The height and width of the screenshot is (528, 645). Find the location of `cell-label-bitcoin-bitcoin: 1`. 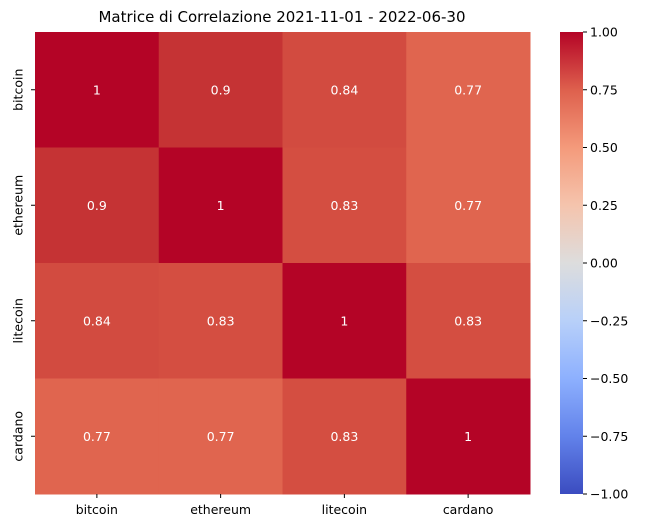

cell-label-bitcoin-bitcoin: 1 is located at coordinates (97, 89).